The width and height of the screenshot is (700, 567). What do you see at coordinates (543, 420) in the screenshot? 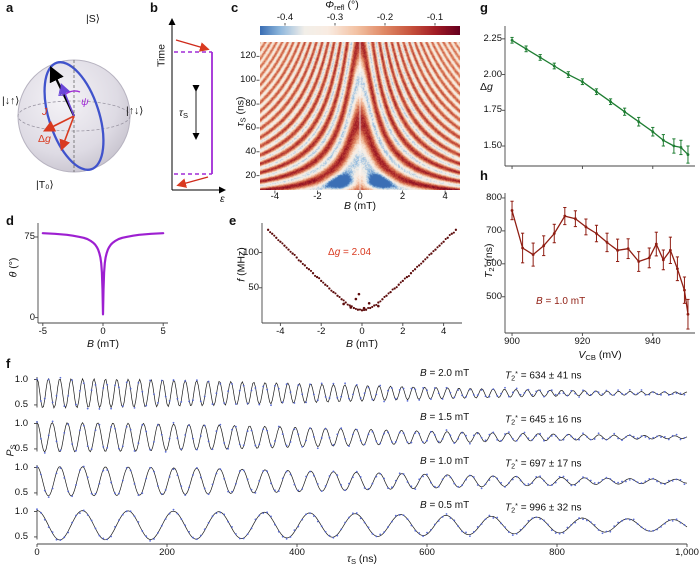
I see `trace-t2-label: T2* = 645 ± 16 ns` at bounding box center [543, 420].